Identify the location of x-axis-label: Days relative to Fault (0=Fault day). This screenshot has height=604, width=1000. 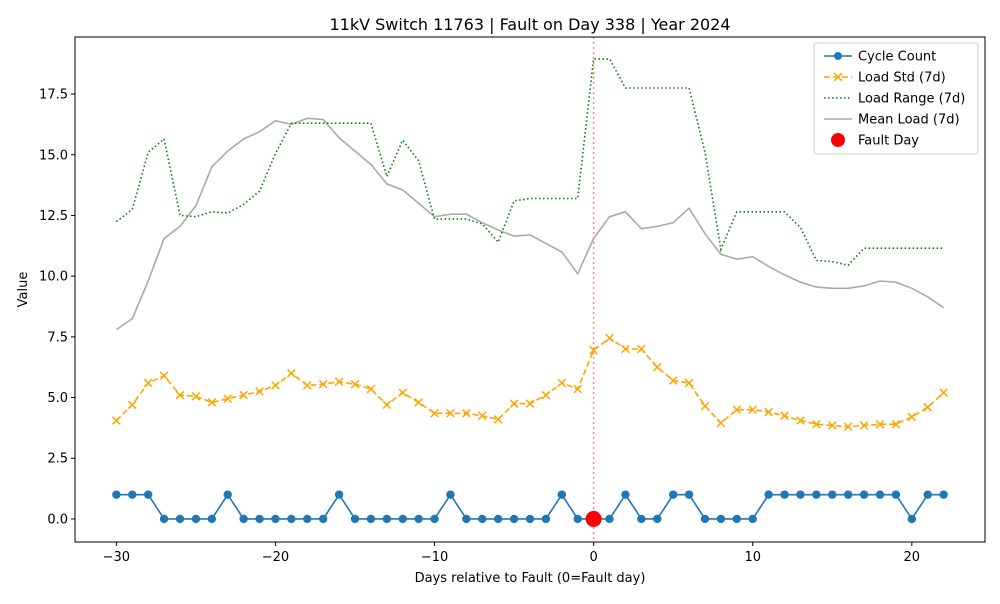
(530, 578).